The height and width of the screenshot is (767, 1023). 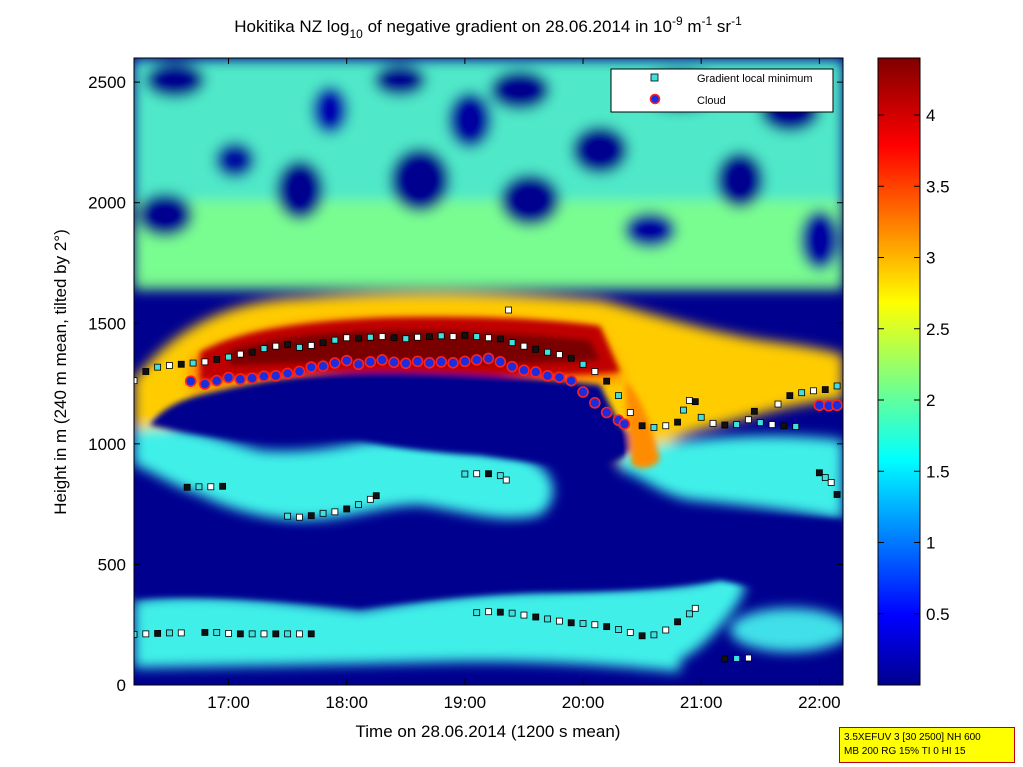 I want to click on colorbar-tick-label: 1.5, so click(x=938, y=471).